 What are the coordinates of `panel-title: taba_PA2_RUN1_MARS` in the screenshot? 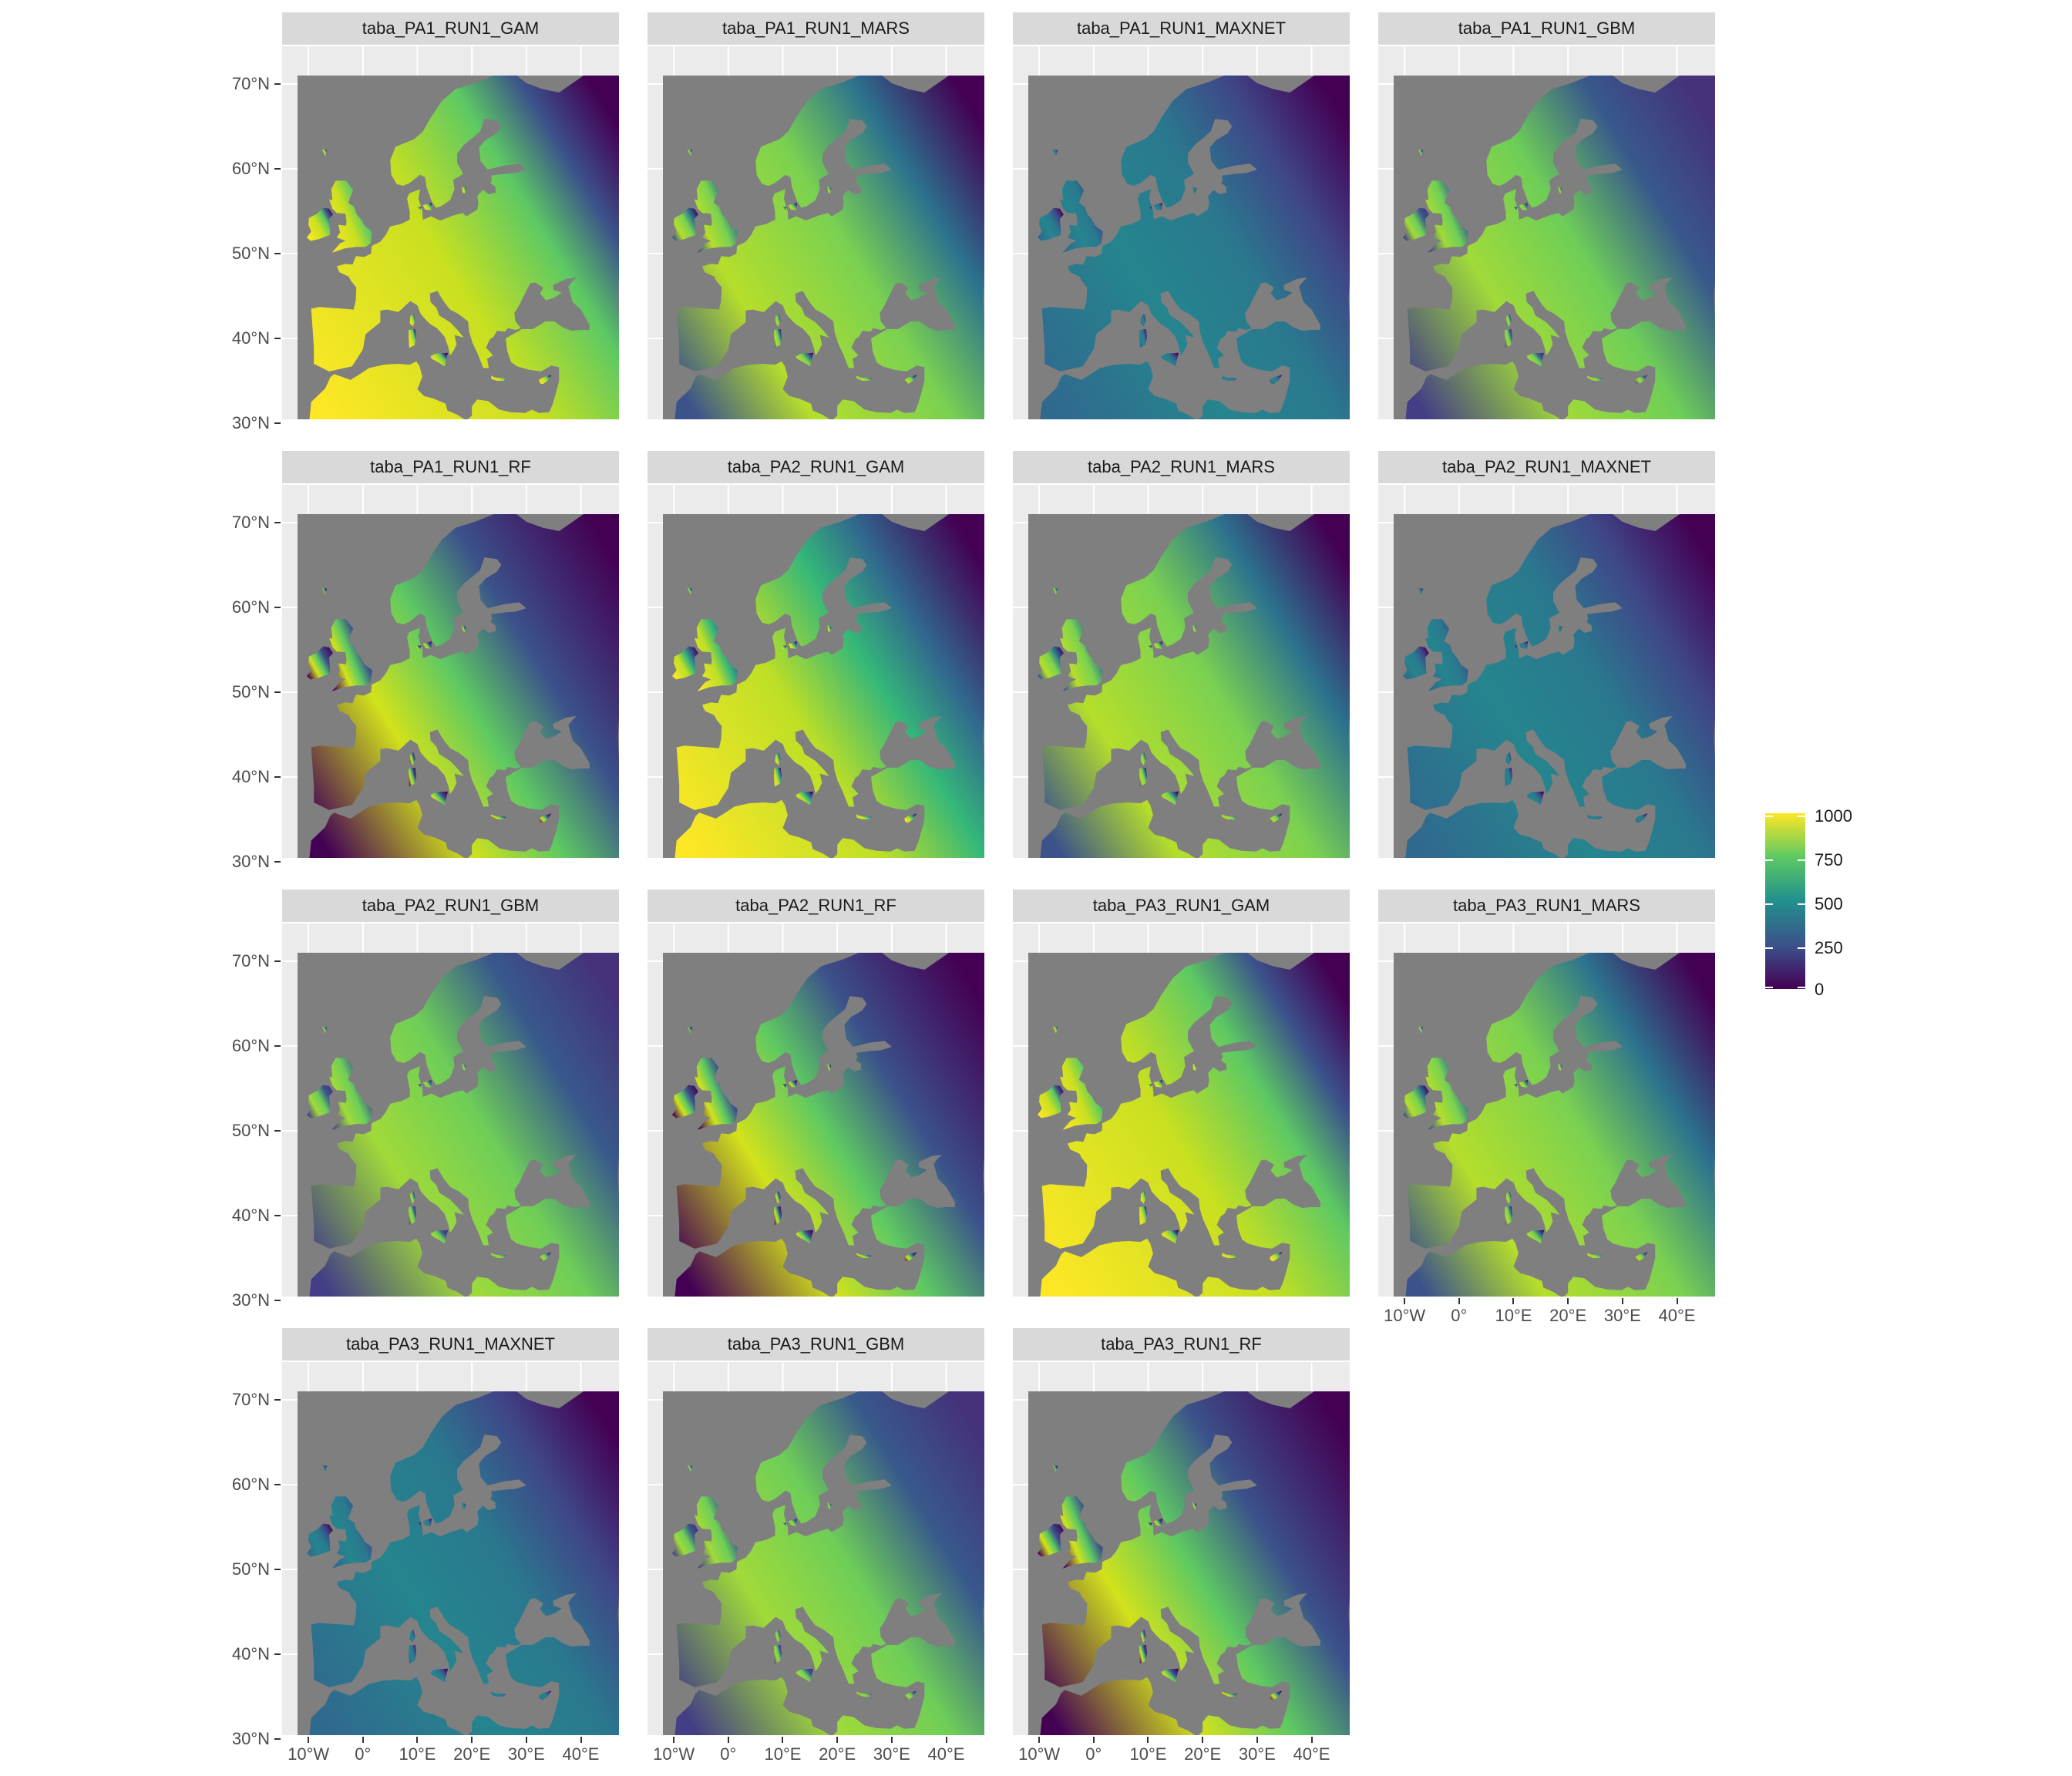 It's located at (1182, 467).